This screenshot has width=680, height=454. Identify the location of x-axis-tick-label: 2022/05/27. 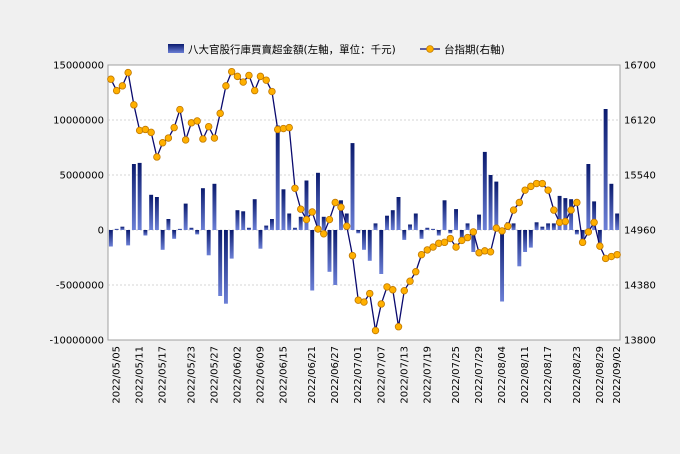
(214, 375).